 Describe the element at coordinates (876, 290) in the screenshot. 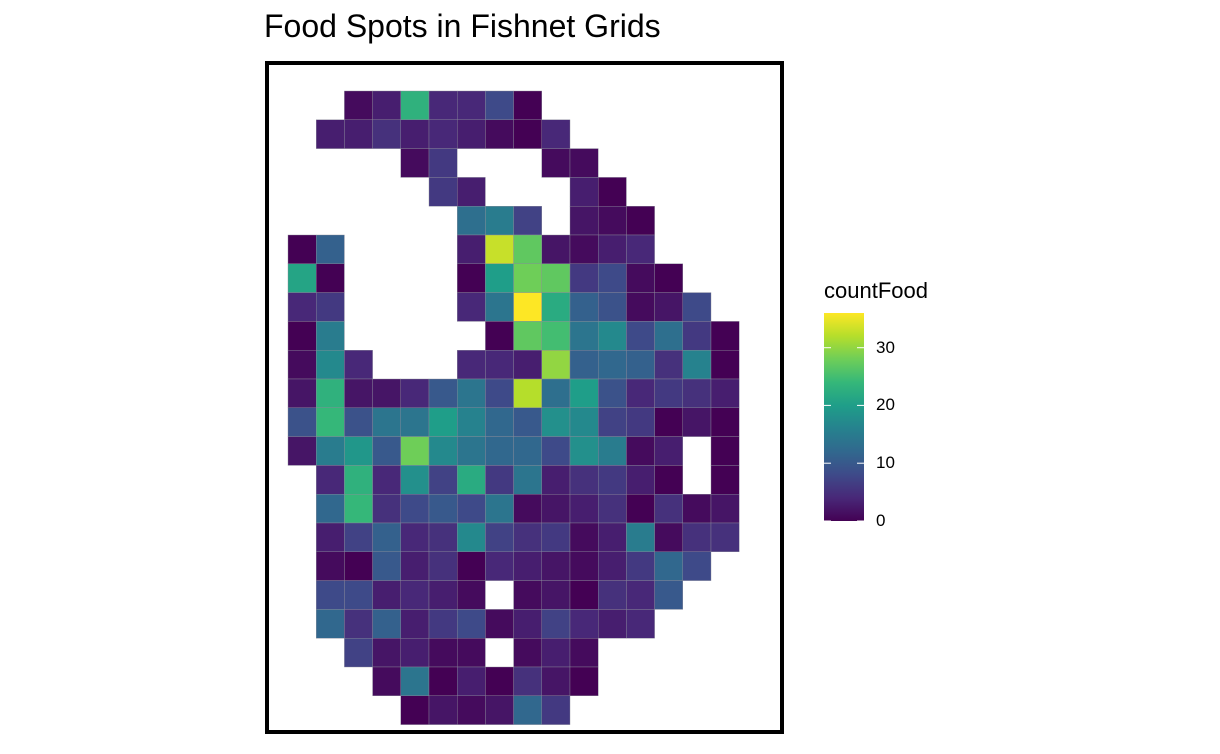

I see `legend-title: countFood` at that location.